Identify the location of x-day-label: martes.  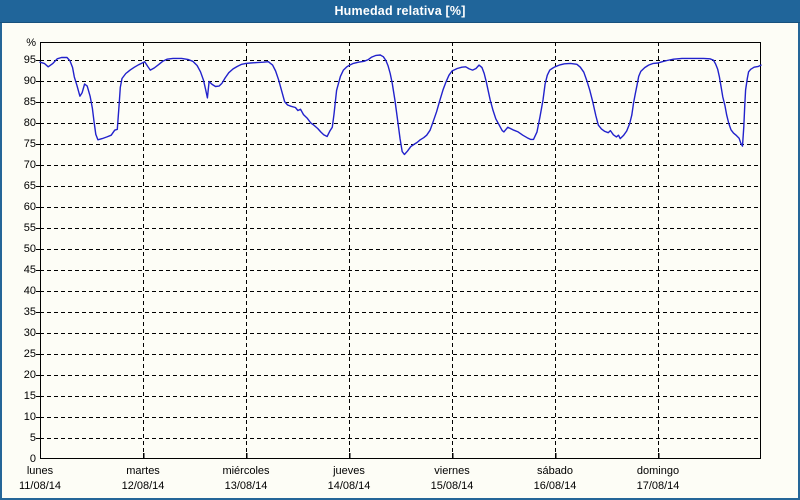
(143, 471).